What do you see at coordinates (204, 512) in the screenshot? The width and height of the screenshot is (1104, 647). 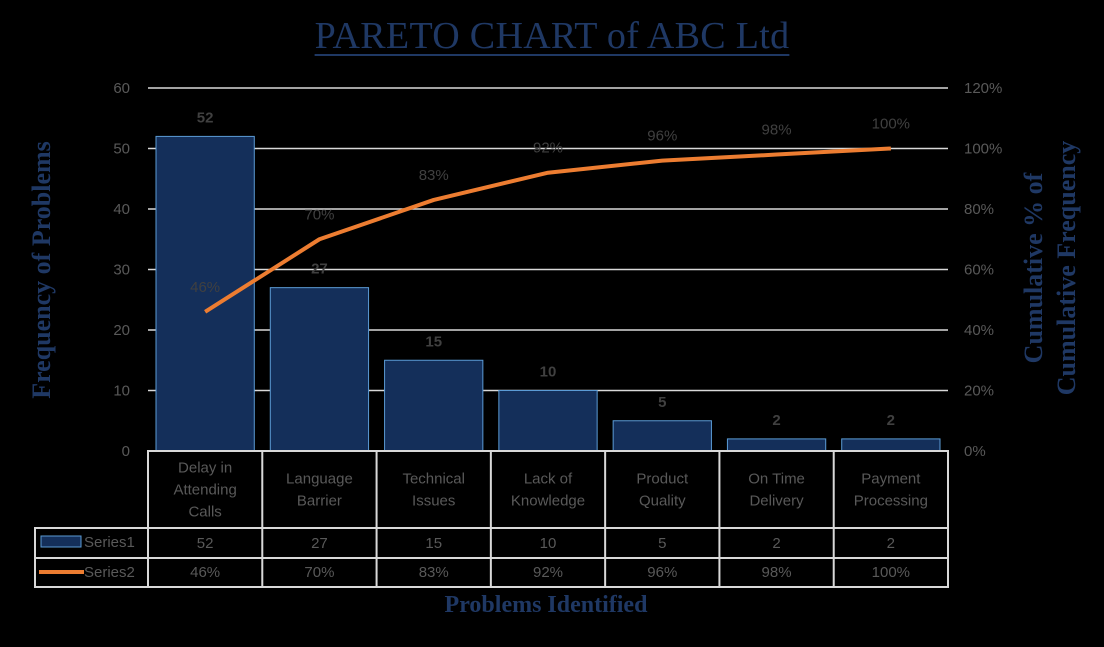 I see `category-label: Calls` at bounding box center [204, 512].